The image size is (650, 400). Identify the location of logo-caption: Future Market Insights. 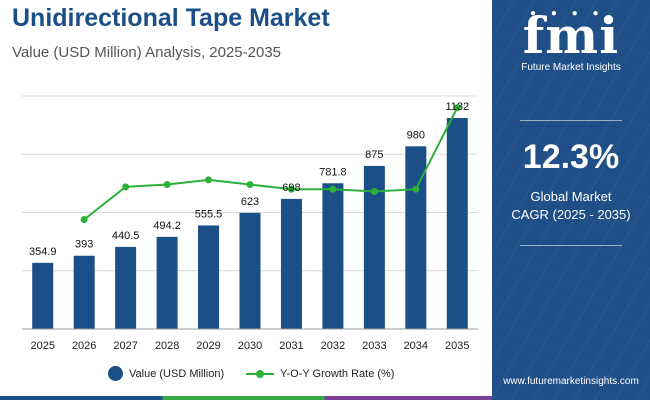
(571, 67).